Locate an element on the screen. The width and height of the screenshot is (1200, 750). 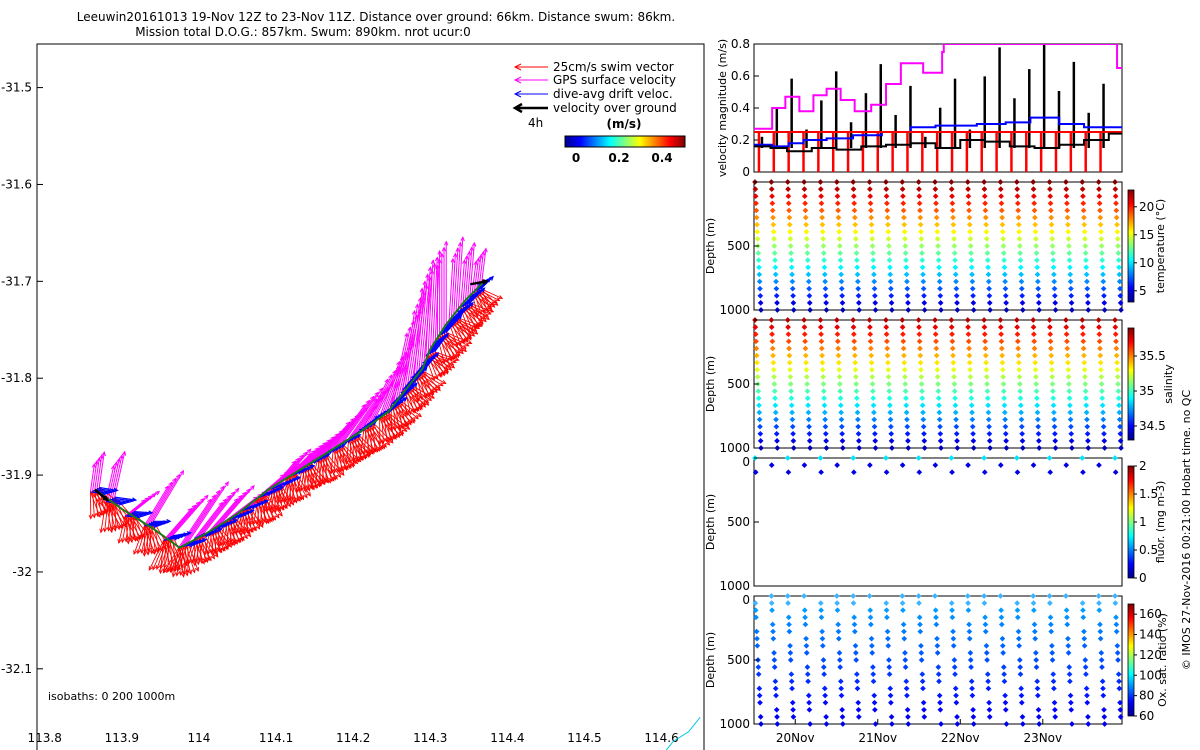
legend-arrowhead-drift is located at coordinates (517, 94).